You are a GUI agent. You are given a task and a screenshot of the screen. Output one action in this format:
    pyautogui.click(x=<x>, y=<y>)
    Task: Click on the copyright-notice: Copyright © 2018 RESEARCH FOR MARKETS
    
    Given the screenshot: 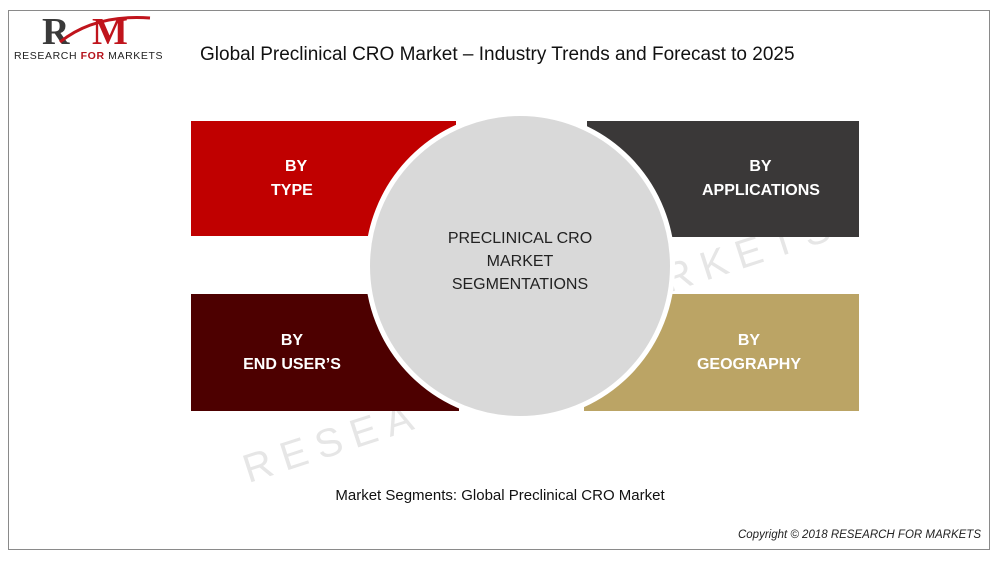 What is the action you would take?
    pyautogui.click(x=859, y=535)
    